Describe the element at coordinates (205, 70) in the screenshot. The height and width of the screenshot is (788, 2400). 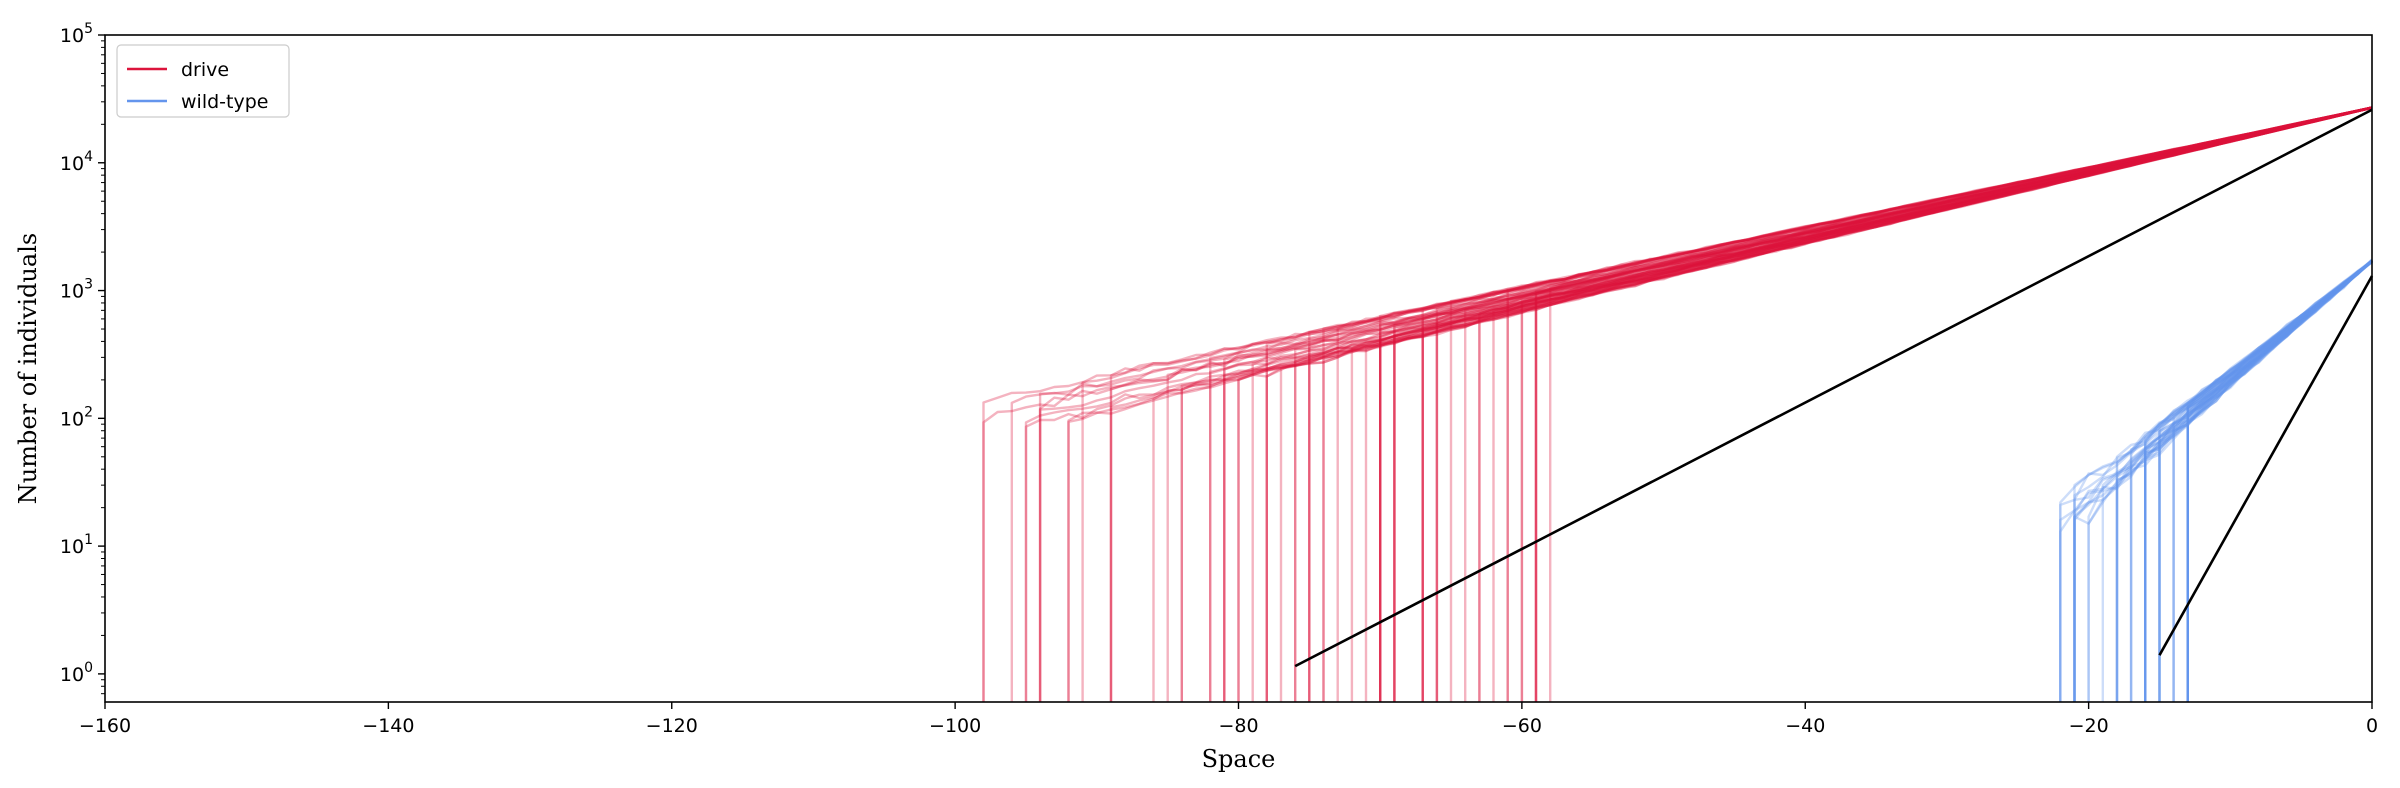
I see `legend-label-drive: drive` at that location.